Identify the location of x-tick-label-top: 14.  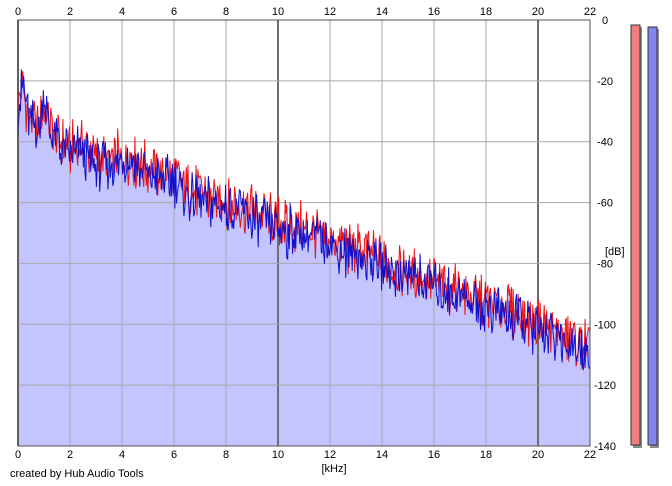
(382, 12).